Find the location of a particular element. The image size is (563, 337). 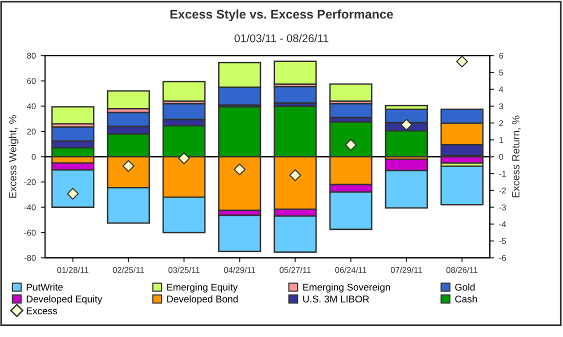

x-tick-label: 04/29/11 is located at coordinates (240, 269).